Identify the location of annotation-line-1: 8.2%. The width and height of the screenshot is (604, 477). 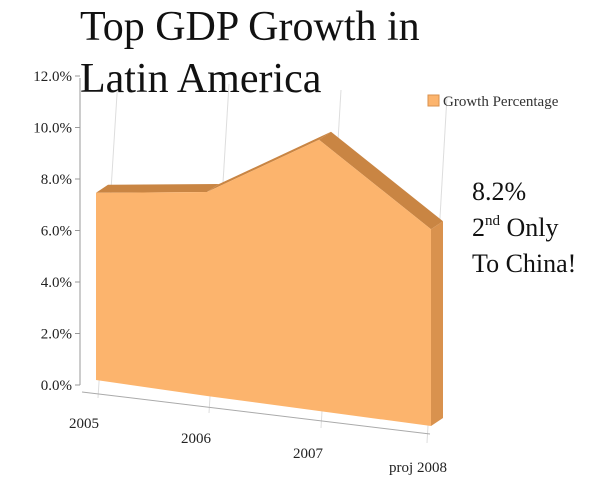
(499, 191).